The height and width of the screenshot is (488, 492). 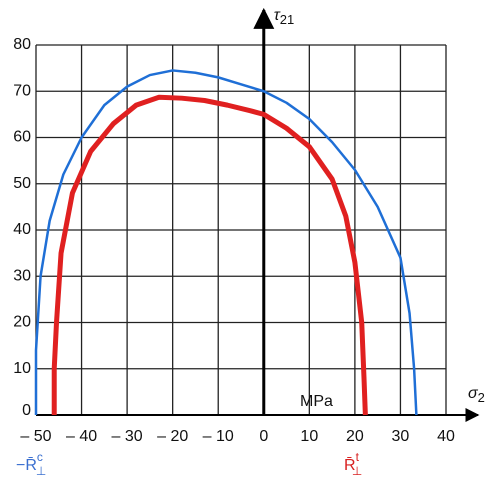 What do you see at coordinates (22, 90) in the screenshot?
I see `y-tick-label: 70` at bounding box center [22, 90].